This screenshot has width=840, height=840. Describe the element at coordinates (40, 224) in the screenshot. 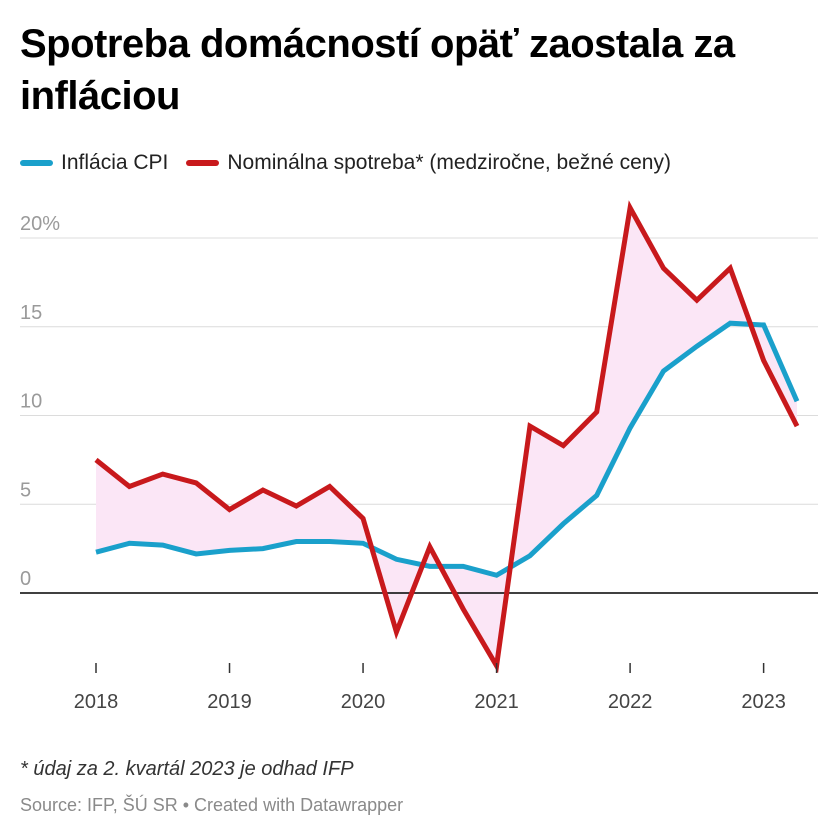

I see `y-tick-label: 20%` at that location.